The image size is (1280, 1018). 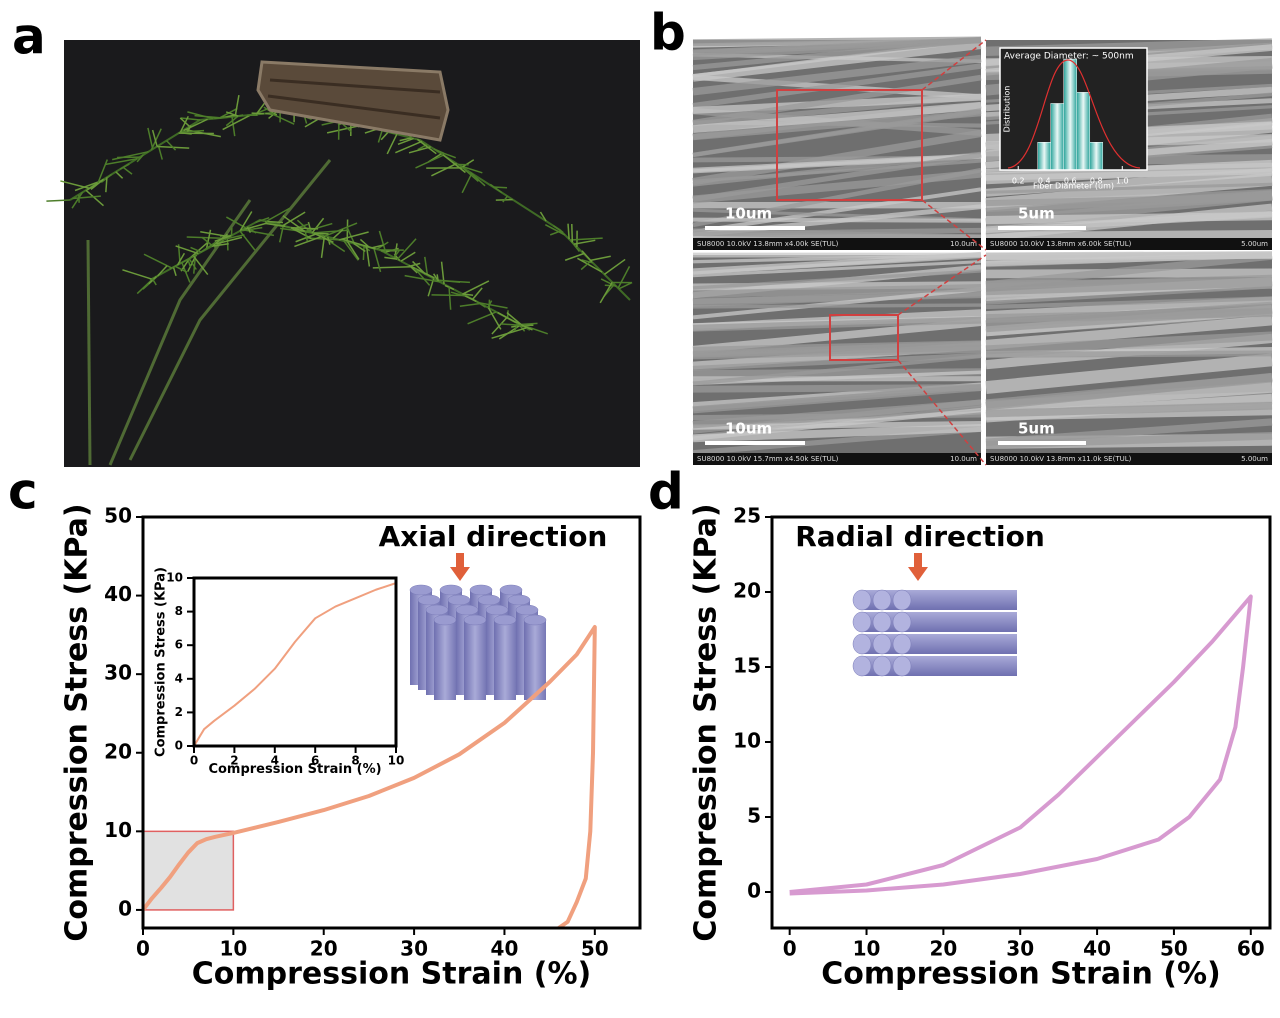 What do you see at coordinates (179, 611) in the screenshot?
I see `y-tick-label: 8` at bounding box center [179, 611].